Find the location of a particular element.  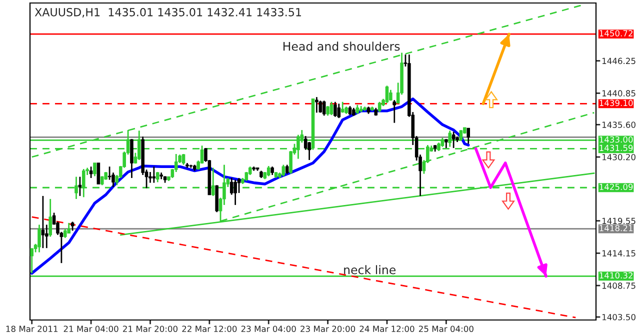

chart-title: XAUUSD,H1 1435.01 1435.01 1432.41 1433.51 is located at coordinates (167, 13).